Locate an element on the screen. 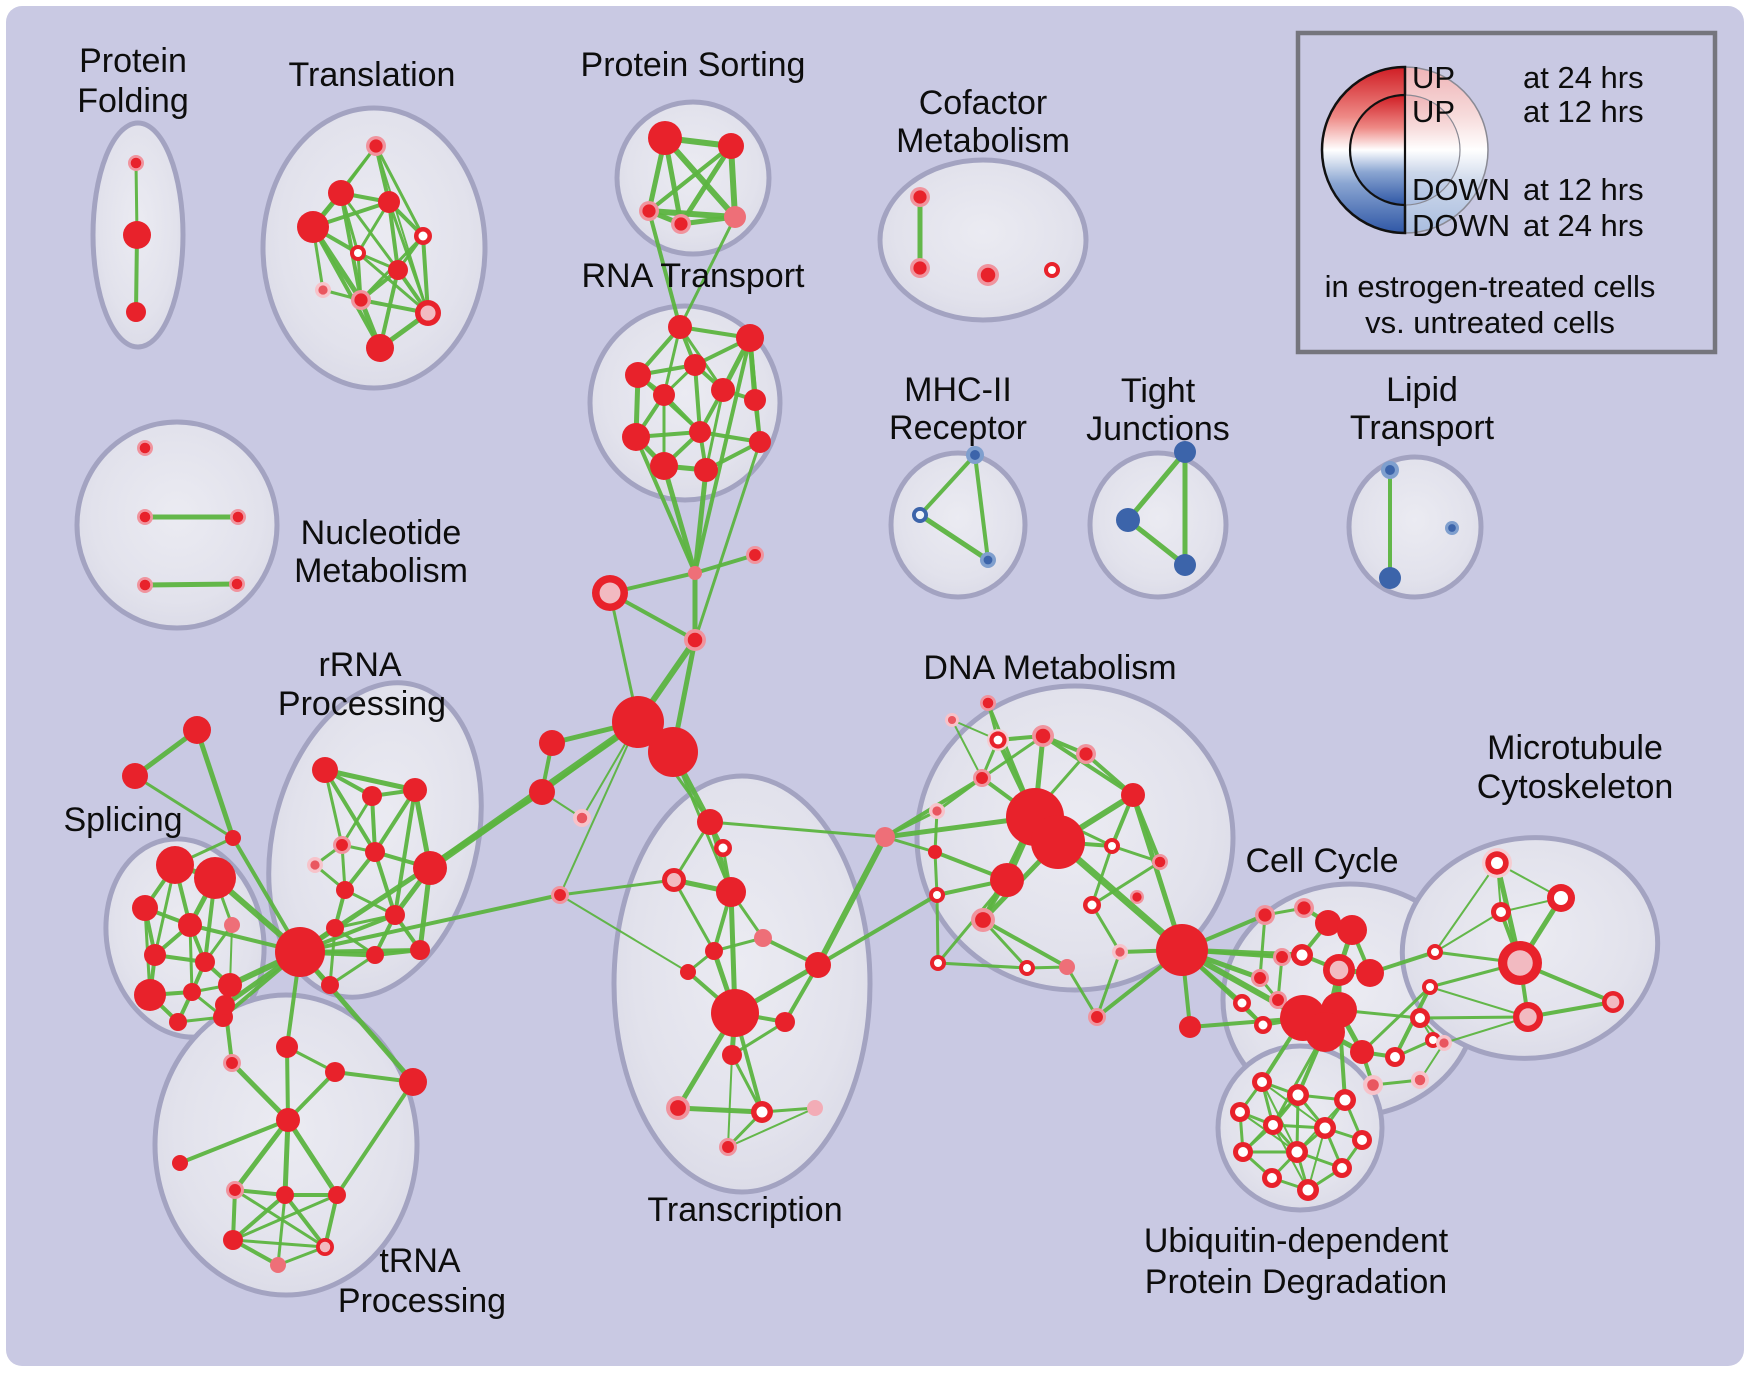 This screenshot has width=1750, height=1376. node-d11 is located at coordinates (1137, 897).